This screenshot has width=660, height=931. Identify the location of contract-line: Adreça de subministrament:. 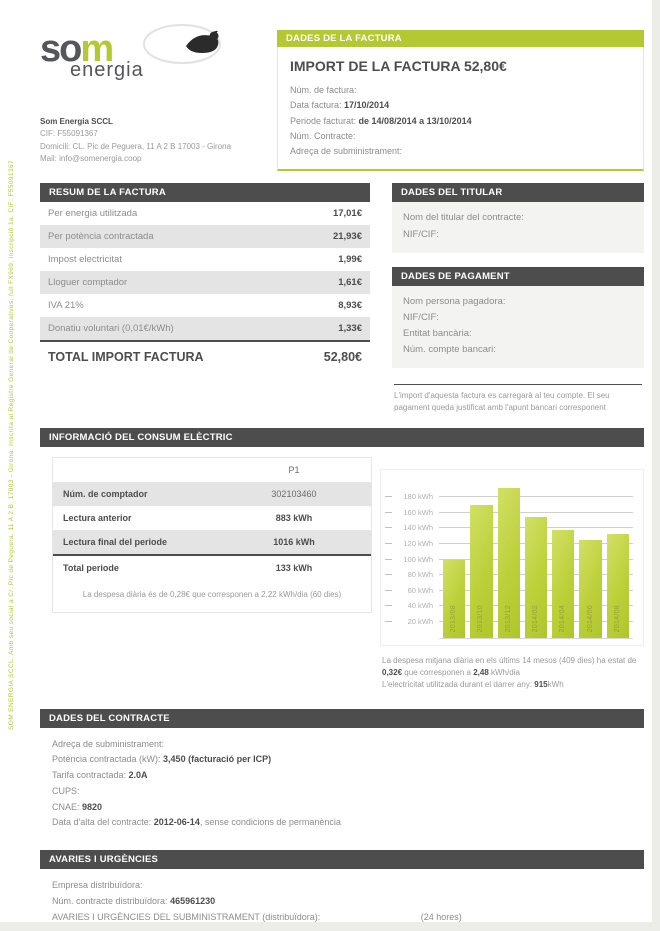
(108, 743).